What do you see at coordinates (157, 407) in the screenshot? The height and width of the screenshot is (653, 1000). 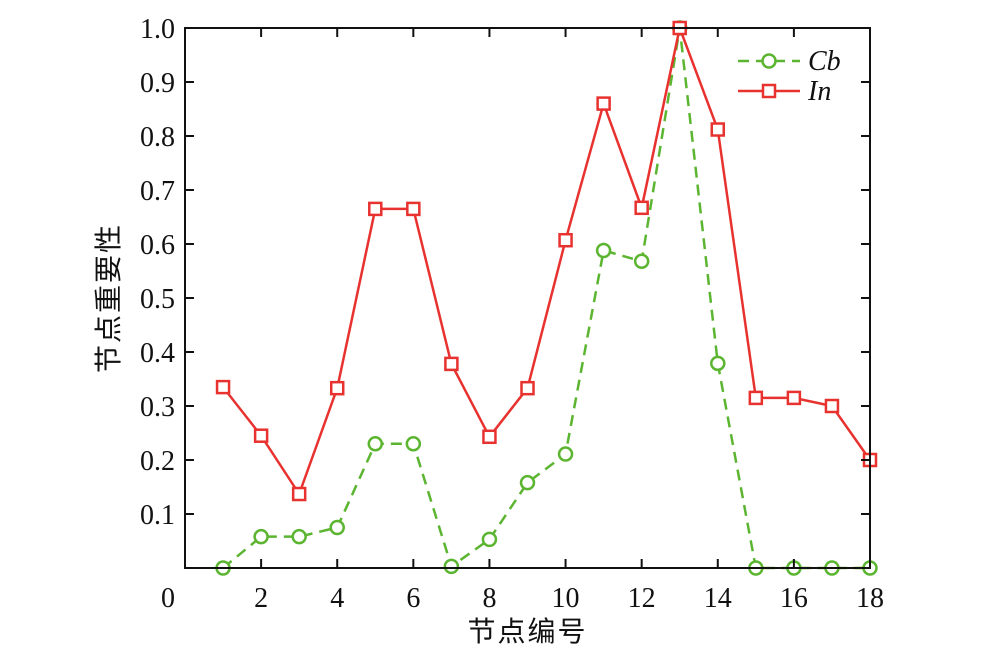 I see `y-tick-label: 0.3` at bounding box center [157, 407].